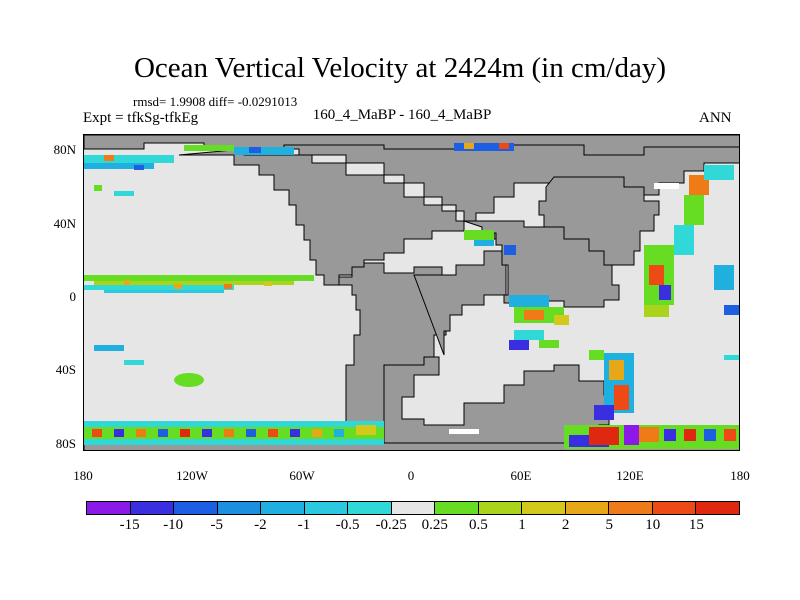 The image size is (800, 600). What do you see at coordinates (64, 149) in the screenshot?
I see `lat-label-80n: 80N` at bounding box center [64, 149].